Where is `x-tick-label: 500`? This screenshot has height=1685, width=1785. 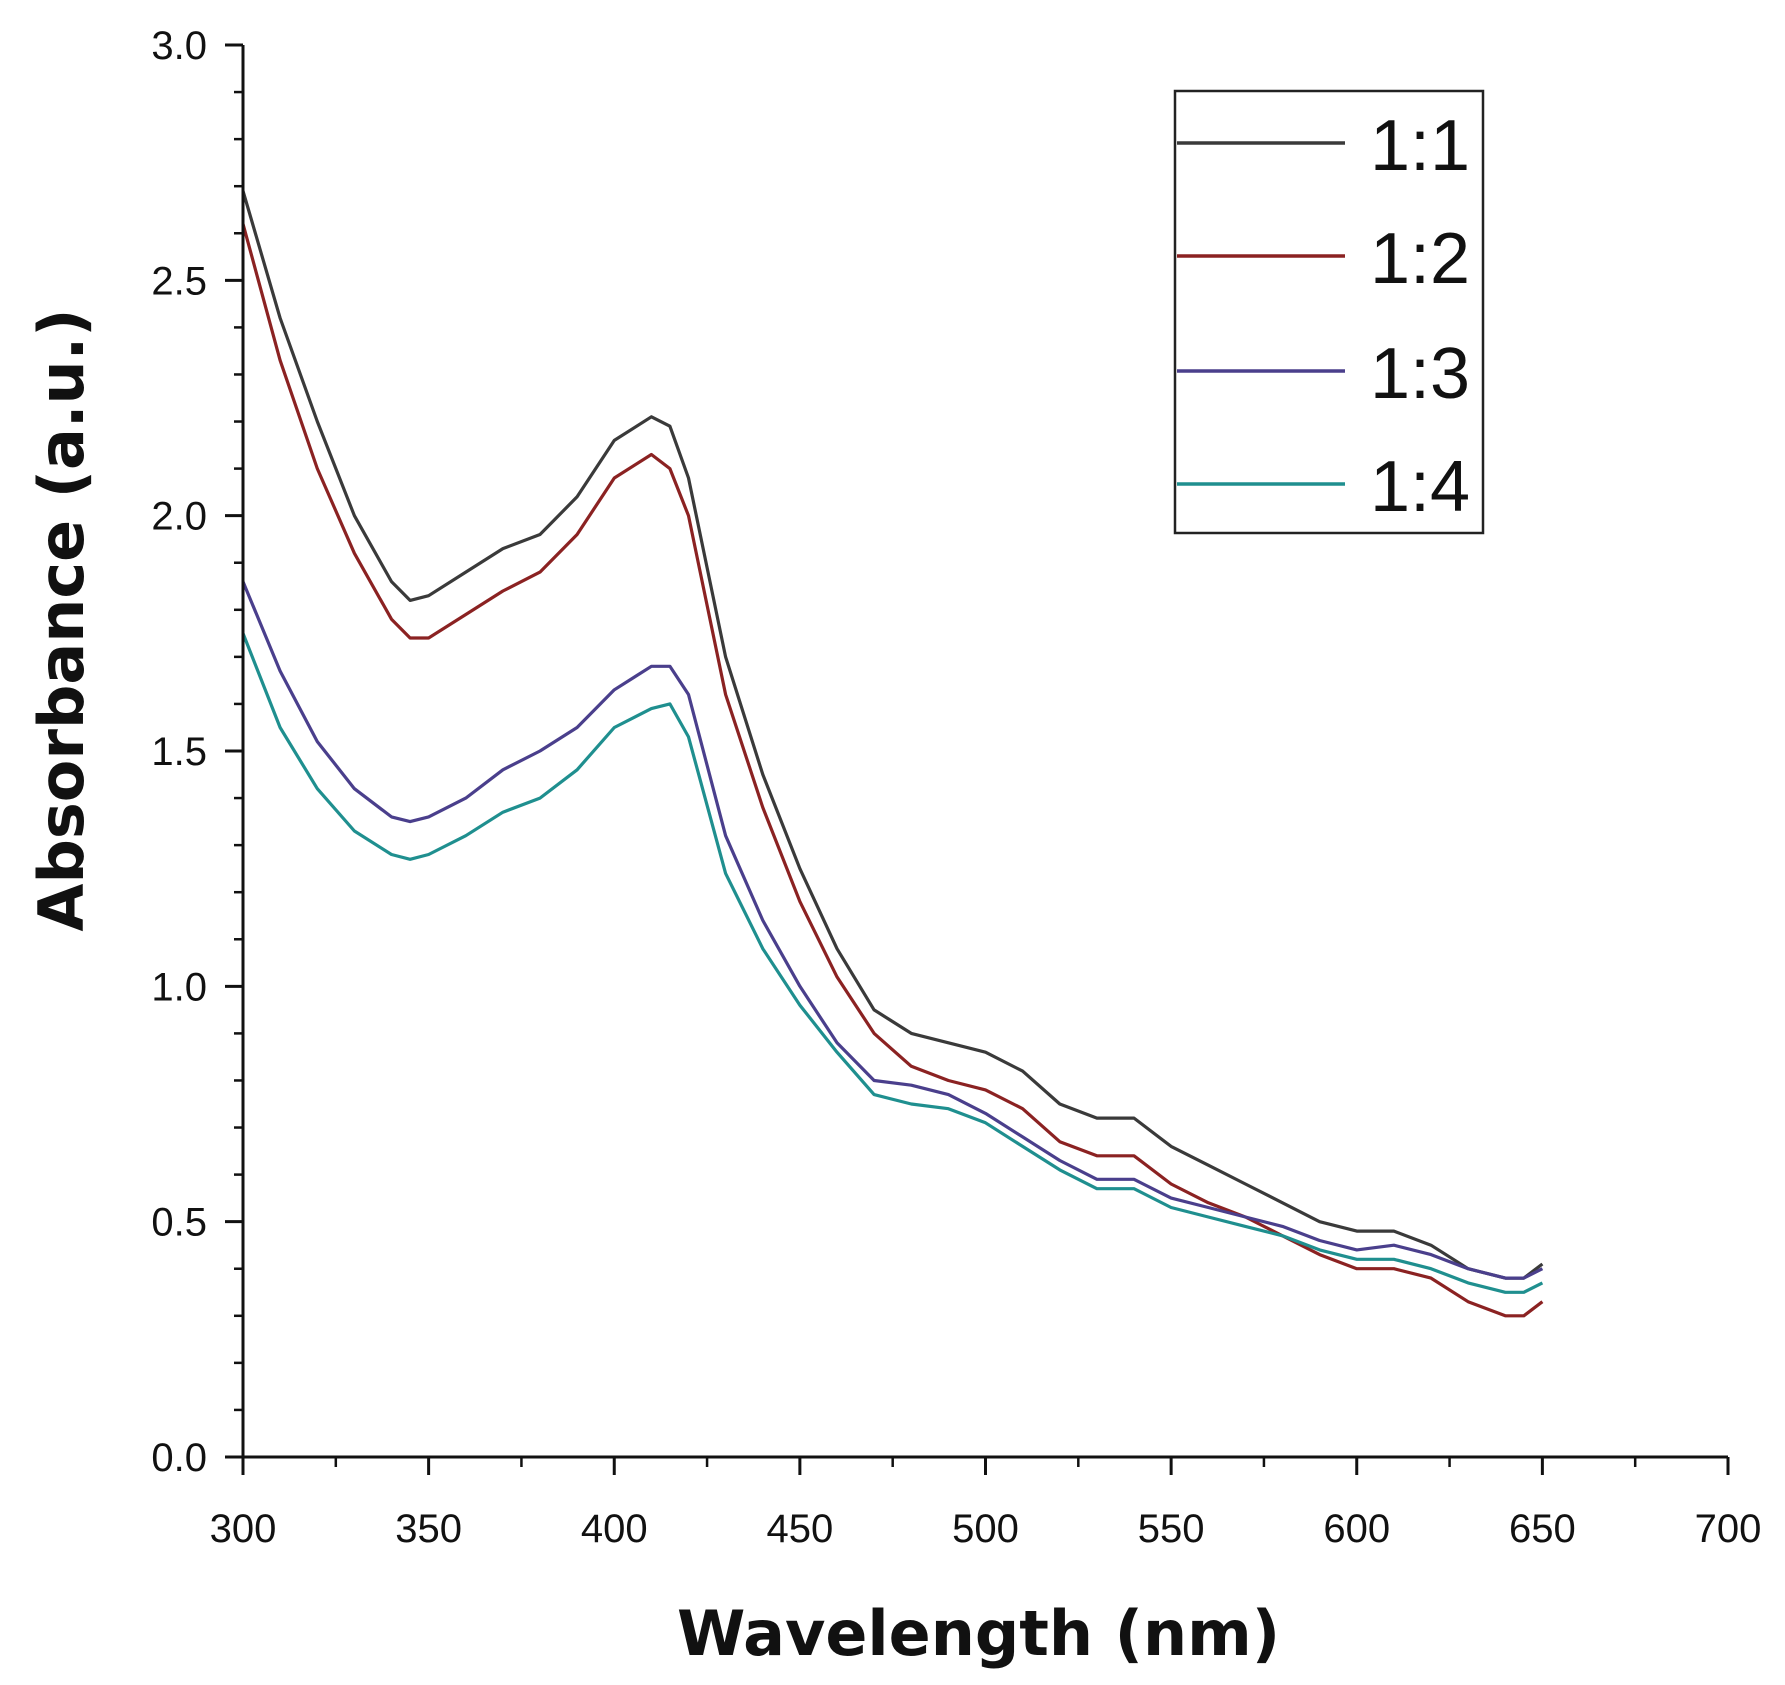
x-tick-label: 500 is located at coordinates (985, 1529).